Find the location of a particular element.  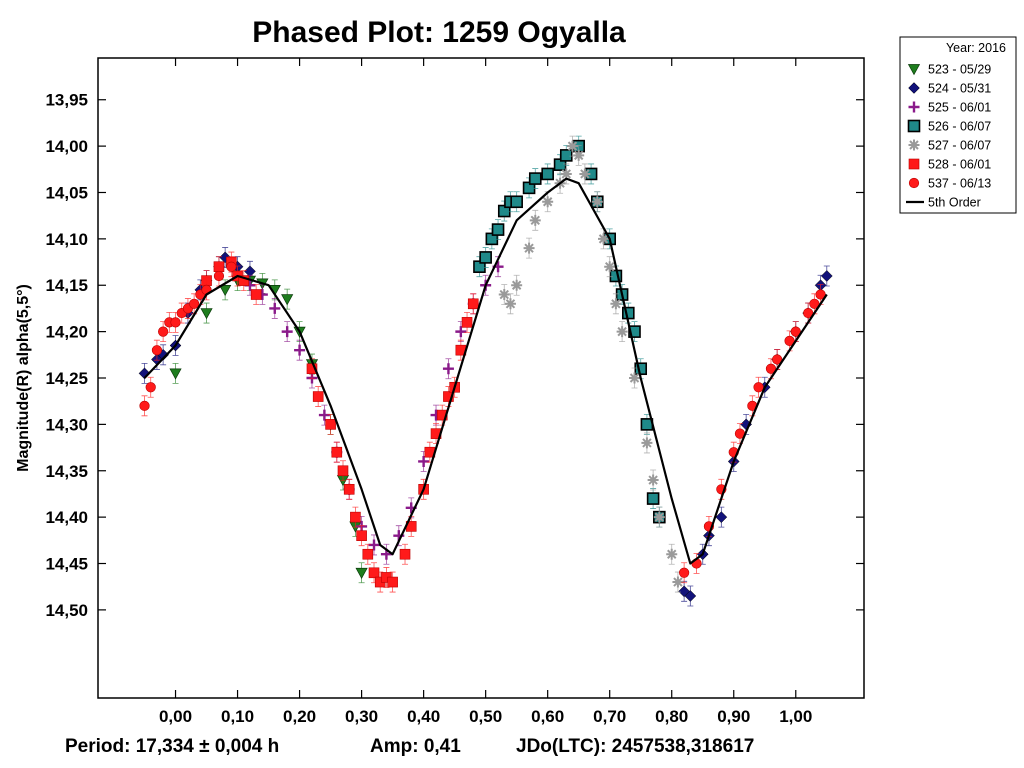

legend-label: 525 - 06/01 is located at coordinates (959, 108).